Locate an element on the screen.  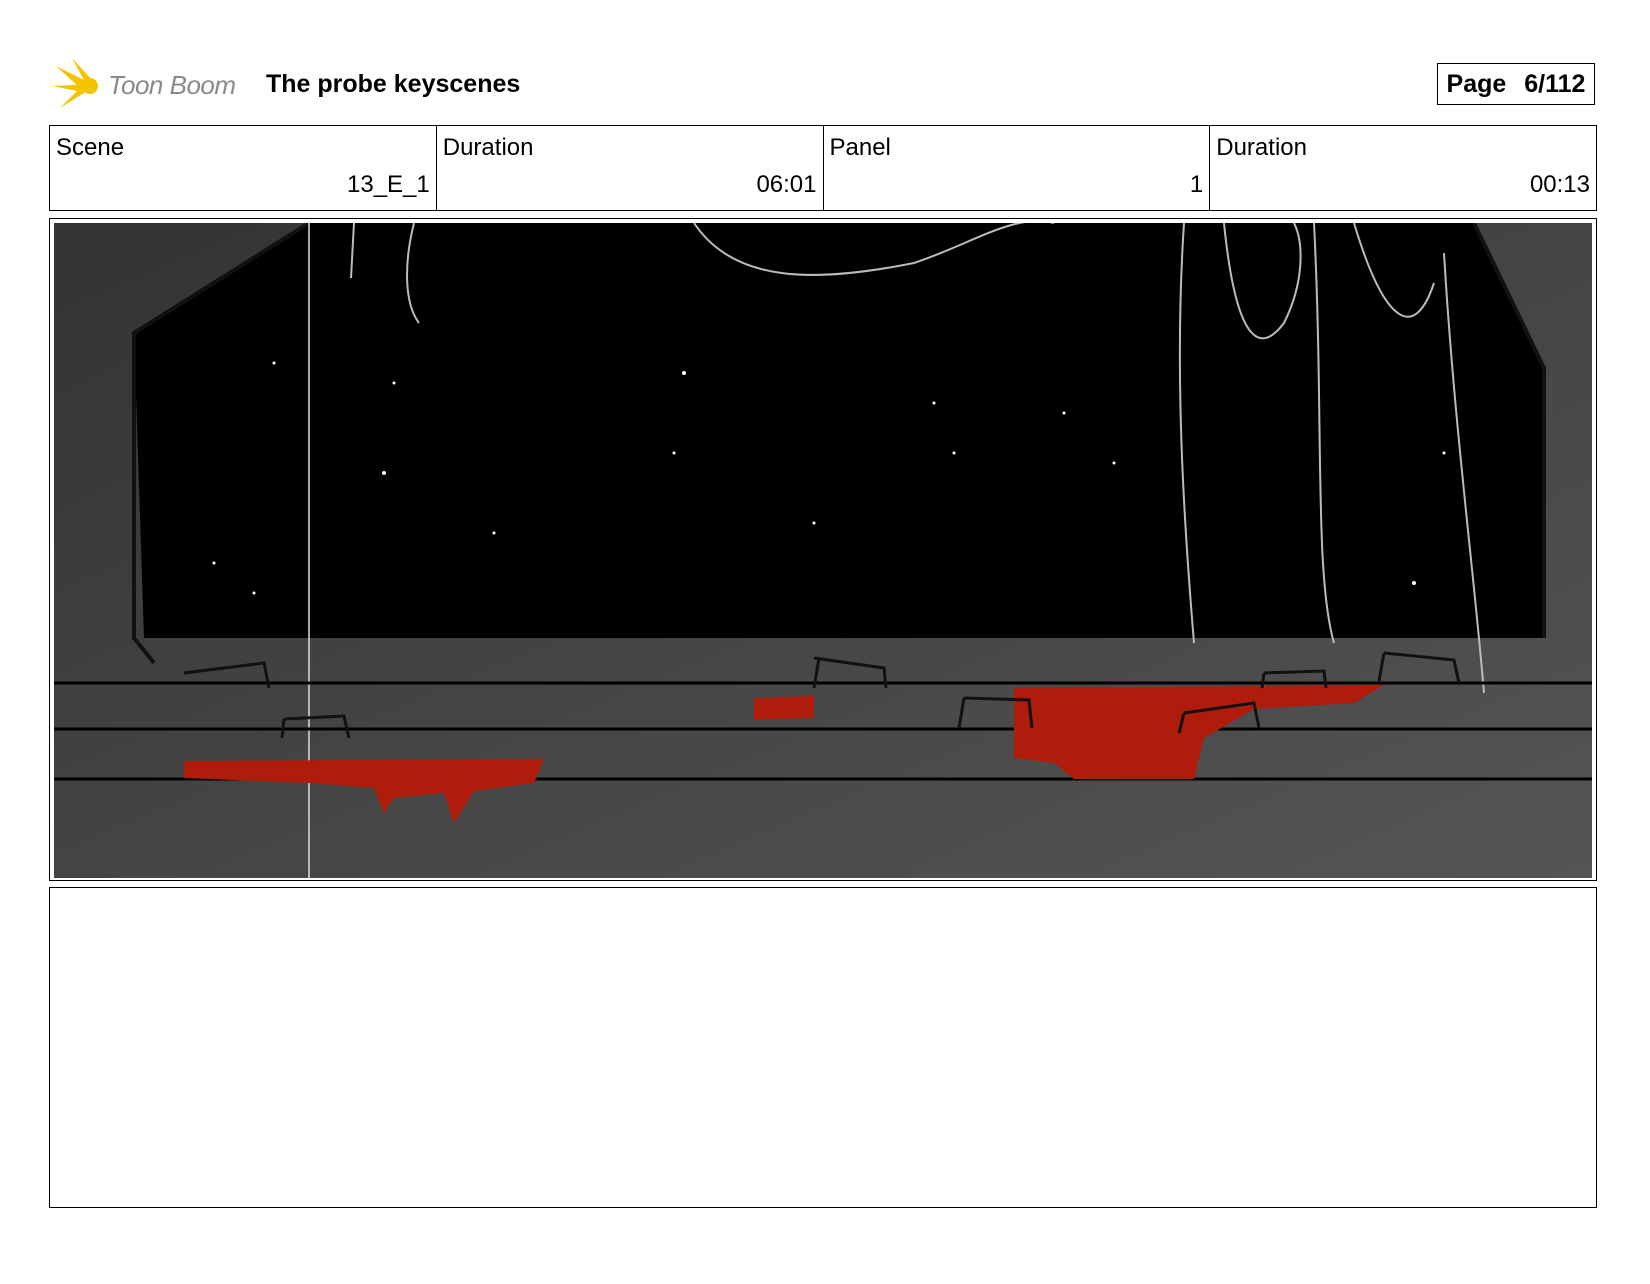
page-number: 6/112 is located at coordinates (1555, 83).